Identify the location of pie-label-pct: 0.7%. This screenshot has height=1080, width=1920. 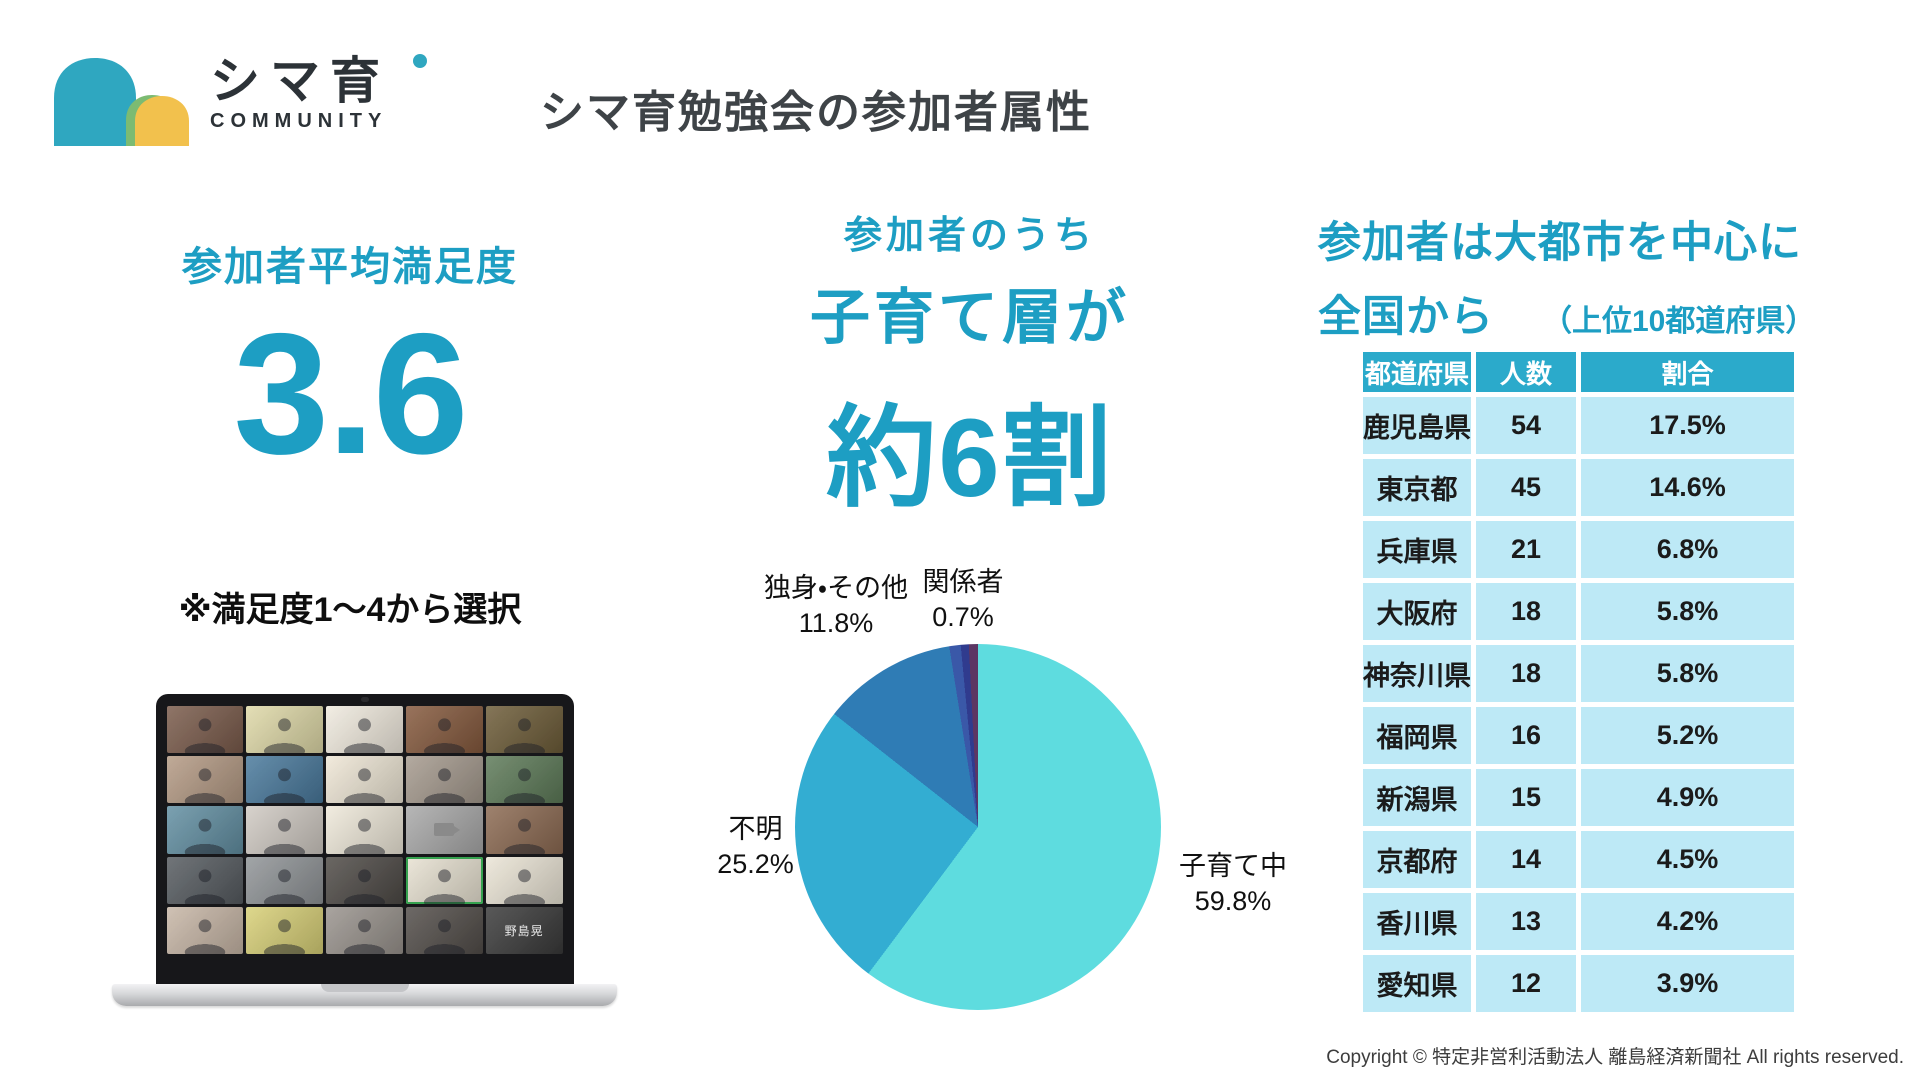
(963, 617).